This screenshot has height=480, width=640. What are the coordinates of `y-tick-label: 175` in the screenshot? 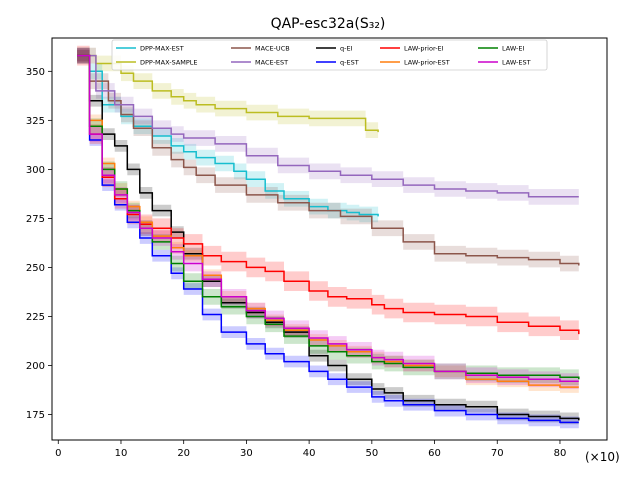 It's located at (35, 415).